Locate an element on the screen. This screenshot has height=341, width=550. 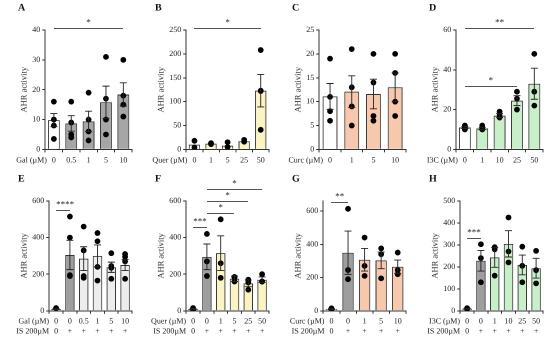
x-axis-title: Curc (µM) is located at coordinates (306, 159).